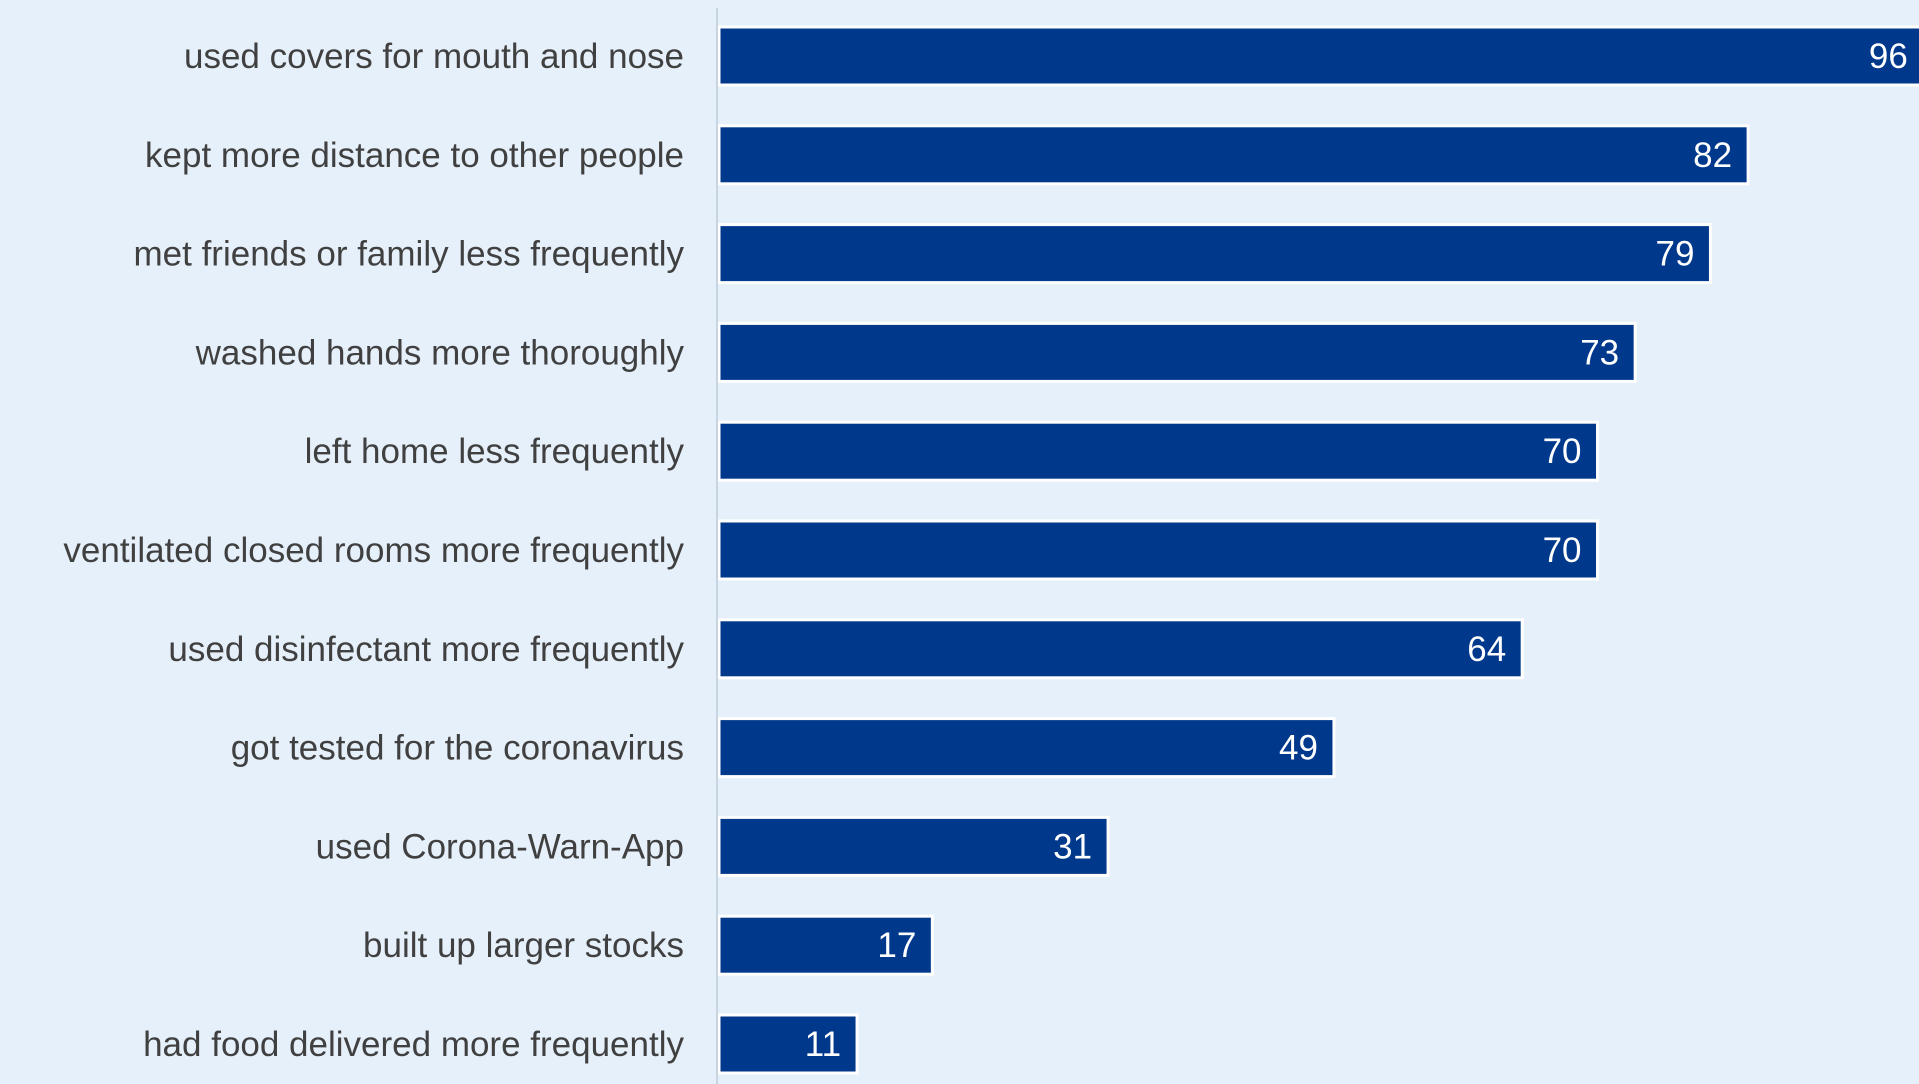 This screenshot has height=1084, width=1919. I want to click on category-label: had food delivered more frequently, so click(413, 1044).